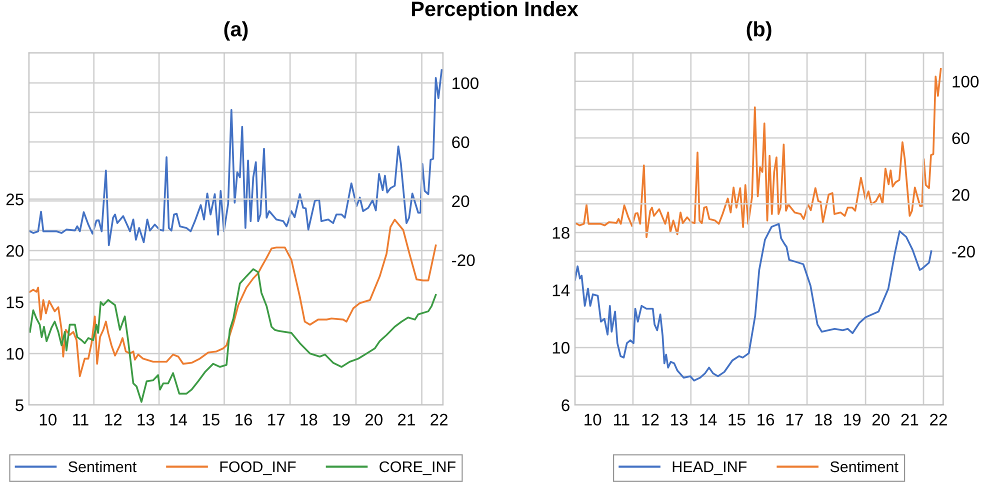  Describe the element at coordinates (15, 250) in the screenshot. I see `y-tick-label: 20` at that location.